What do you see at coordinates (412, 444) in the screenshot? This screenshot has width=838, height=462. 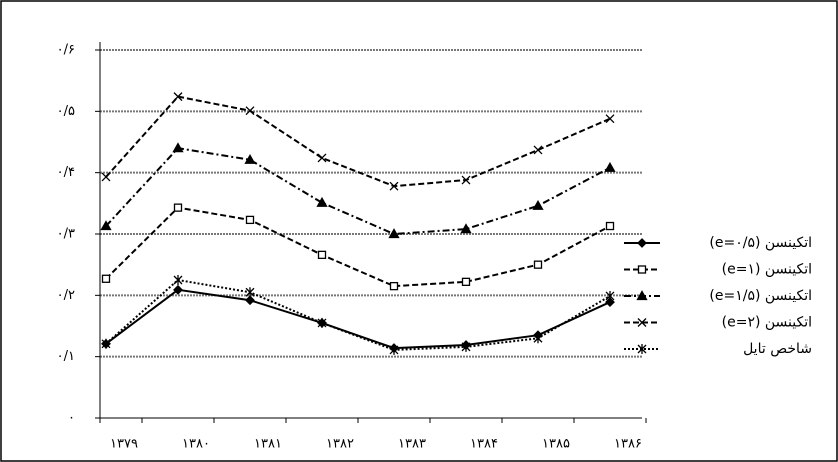 I see `x-tick-label: ۱۳۸۳` at bounding box center [412, 444].